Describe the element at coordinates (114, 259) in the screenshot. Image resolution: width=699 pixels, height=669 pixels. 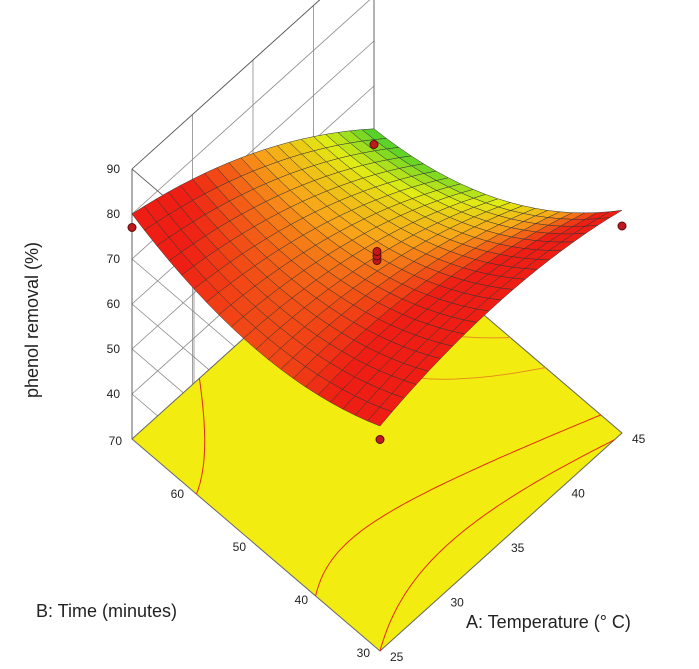
I see `z-tick-label: 70` at that location.